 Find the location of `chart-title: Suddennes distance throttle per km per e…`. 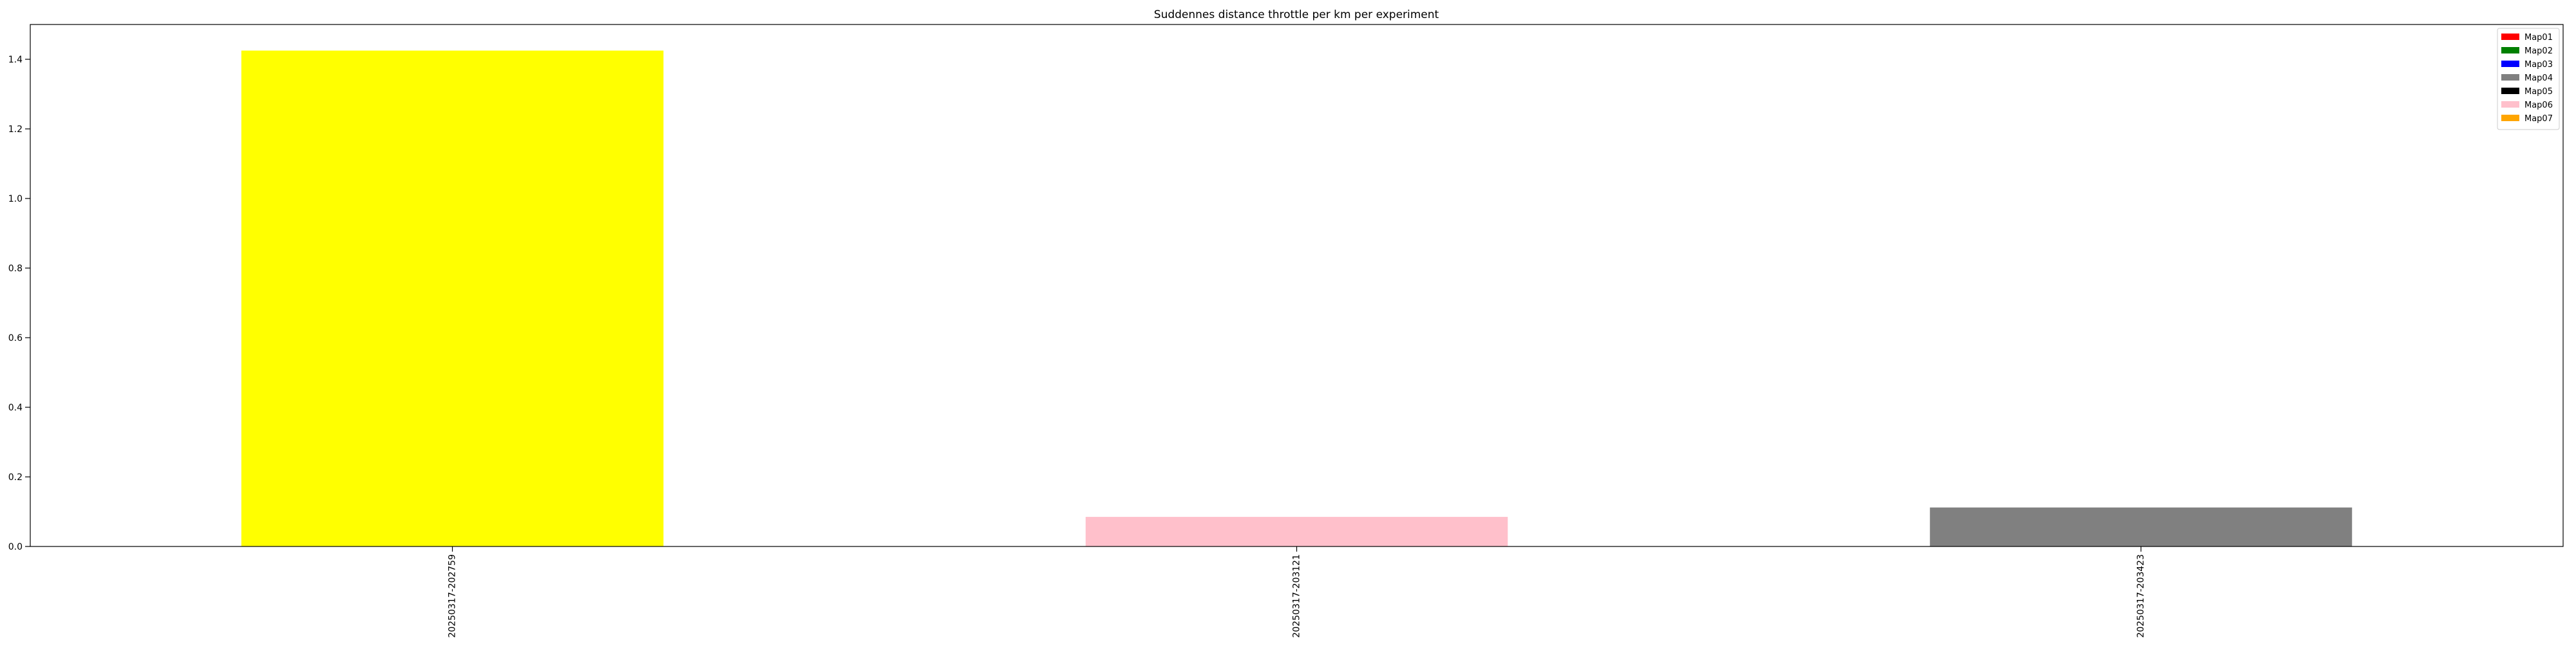

chart-title: Suddennes distance throttle per km per e… is located at coordinates (1296, 14).